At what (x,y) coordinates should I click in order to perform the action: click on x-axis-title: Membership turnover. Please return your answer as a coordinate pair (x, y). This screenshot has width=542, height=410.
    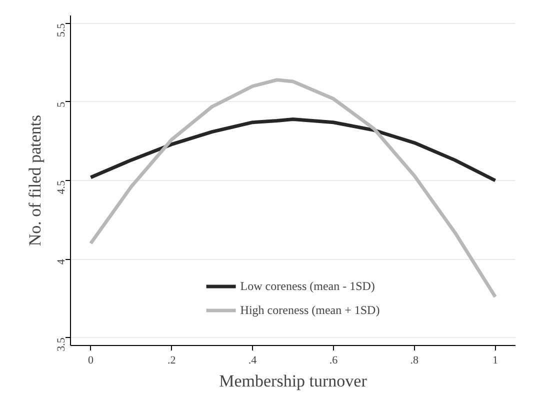
    Looking at the image, I should click on (293, 381).